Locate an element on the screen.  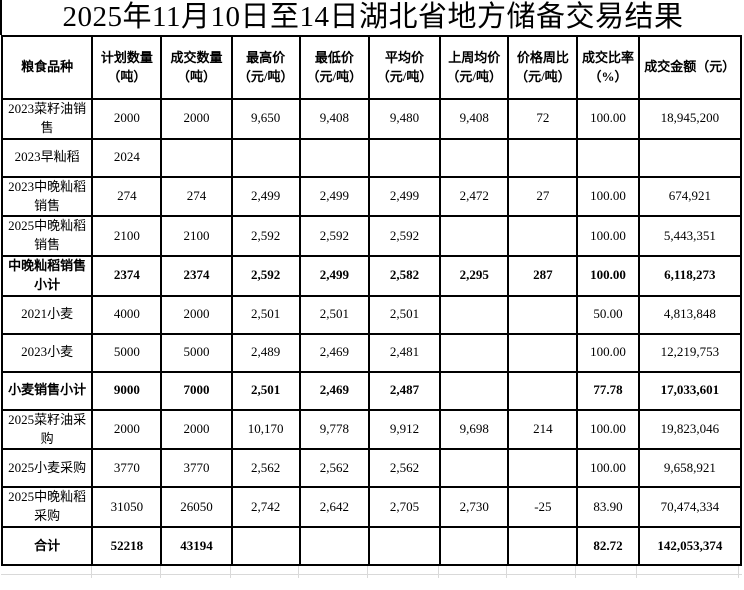
column-header-line1: 成交金额（元） is located at coordinates (690, 67).